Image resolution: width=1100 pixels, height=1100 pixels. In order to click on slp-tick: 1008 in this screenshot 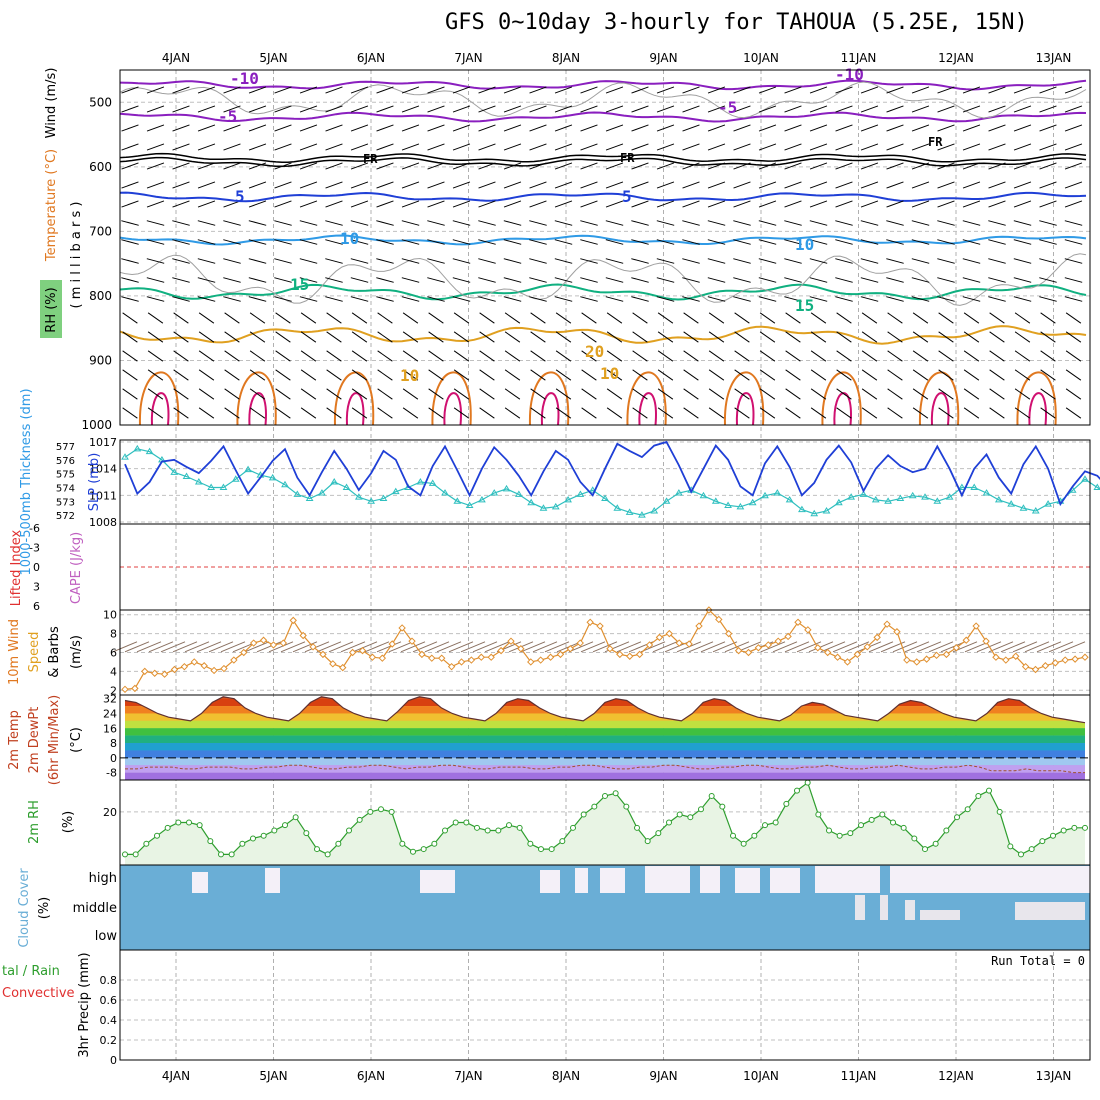, I will do `click(103, 522)`.